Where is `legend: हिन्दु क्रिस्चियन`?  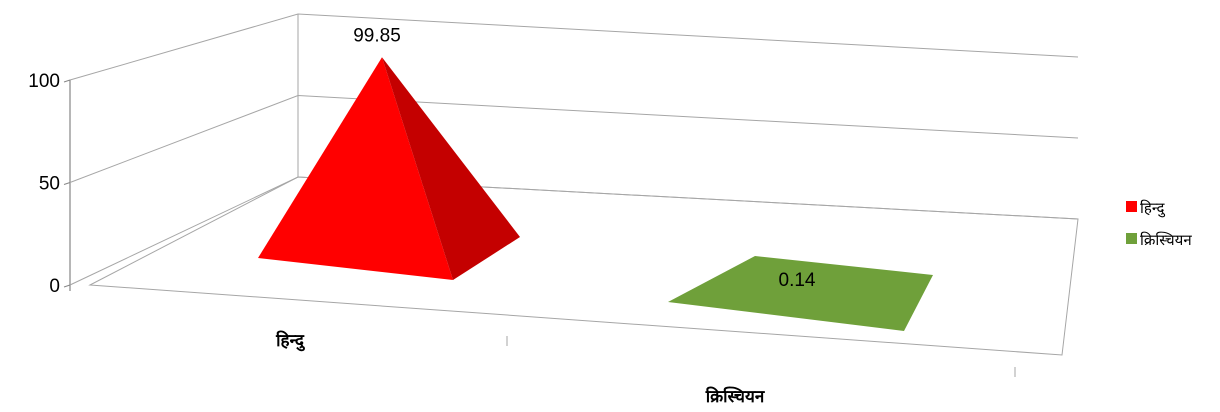
legend: हिन्दु क्रिस्चियन is located at coordinates (1159, 224).